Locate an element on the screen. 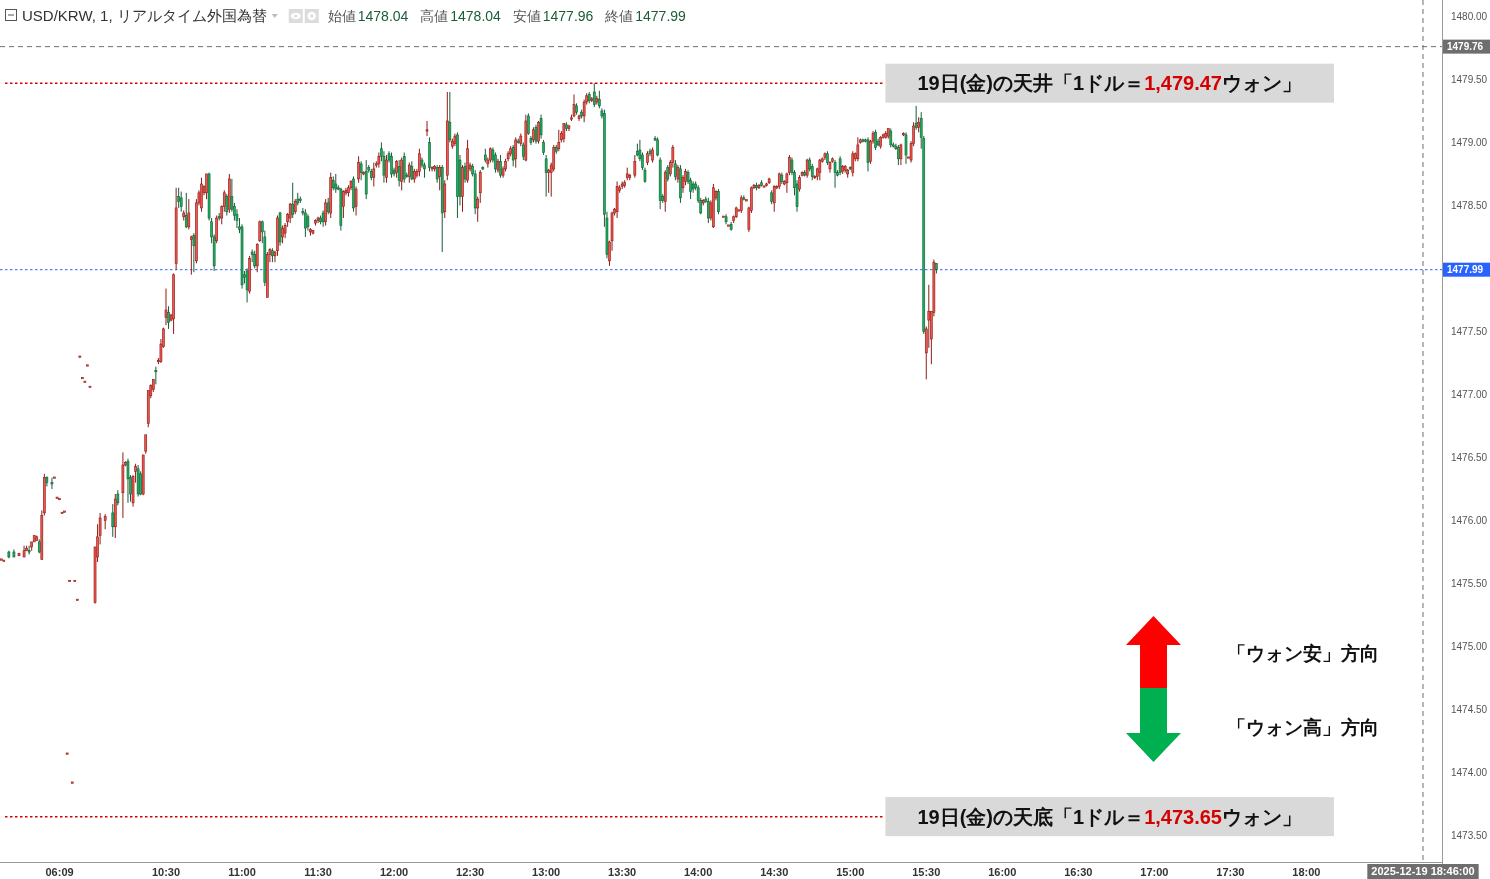 This screenshot has width=1490, height=879. y-tick-label: 1477.00 is located at coordinates (1469, 394).